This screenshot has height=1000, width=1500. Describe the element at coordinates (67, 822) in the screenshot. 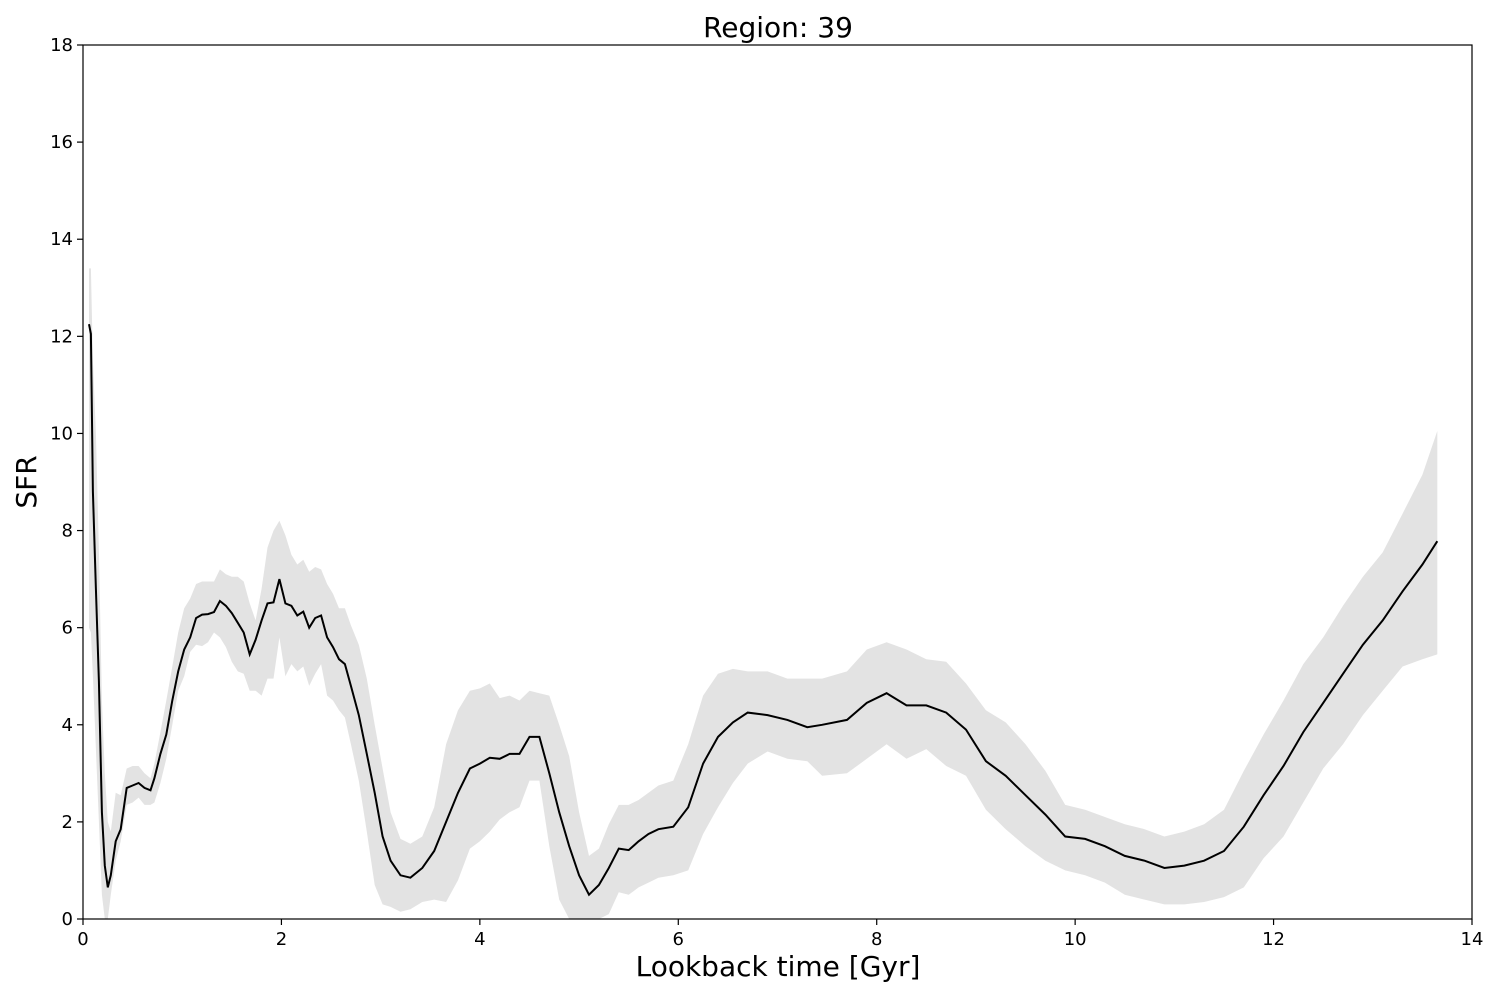

I see `y-tick-label: 2` at that location.